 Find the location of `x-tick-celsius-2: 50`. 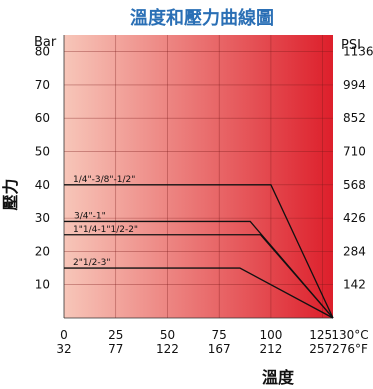

x-tick-celsius-2: 50 is located at coordinates (167, 335).